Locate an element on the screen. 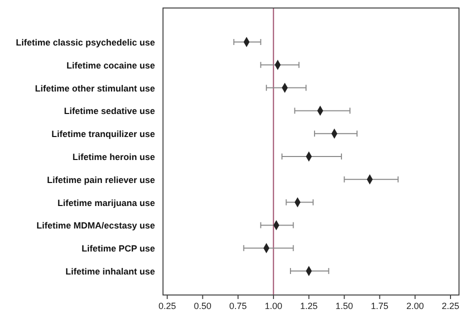 Image resolution: width=474 pixels, height=327 pixels. x-tick-label: 1.25 is located at coordinates (309, 306).